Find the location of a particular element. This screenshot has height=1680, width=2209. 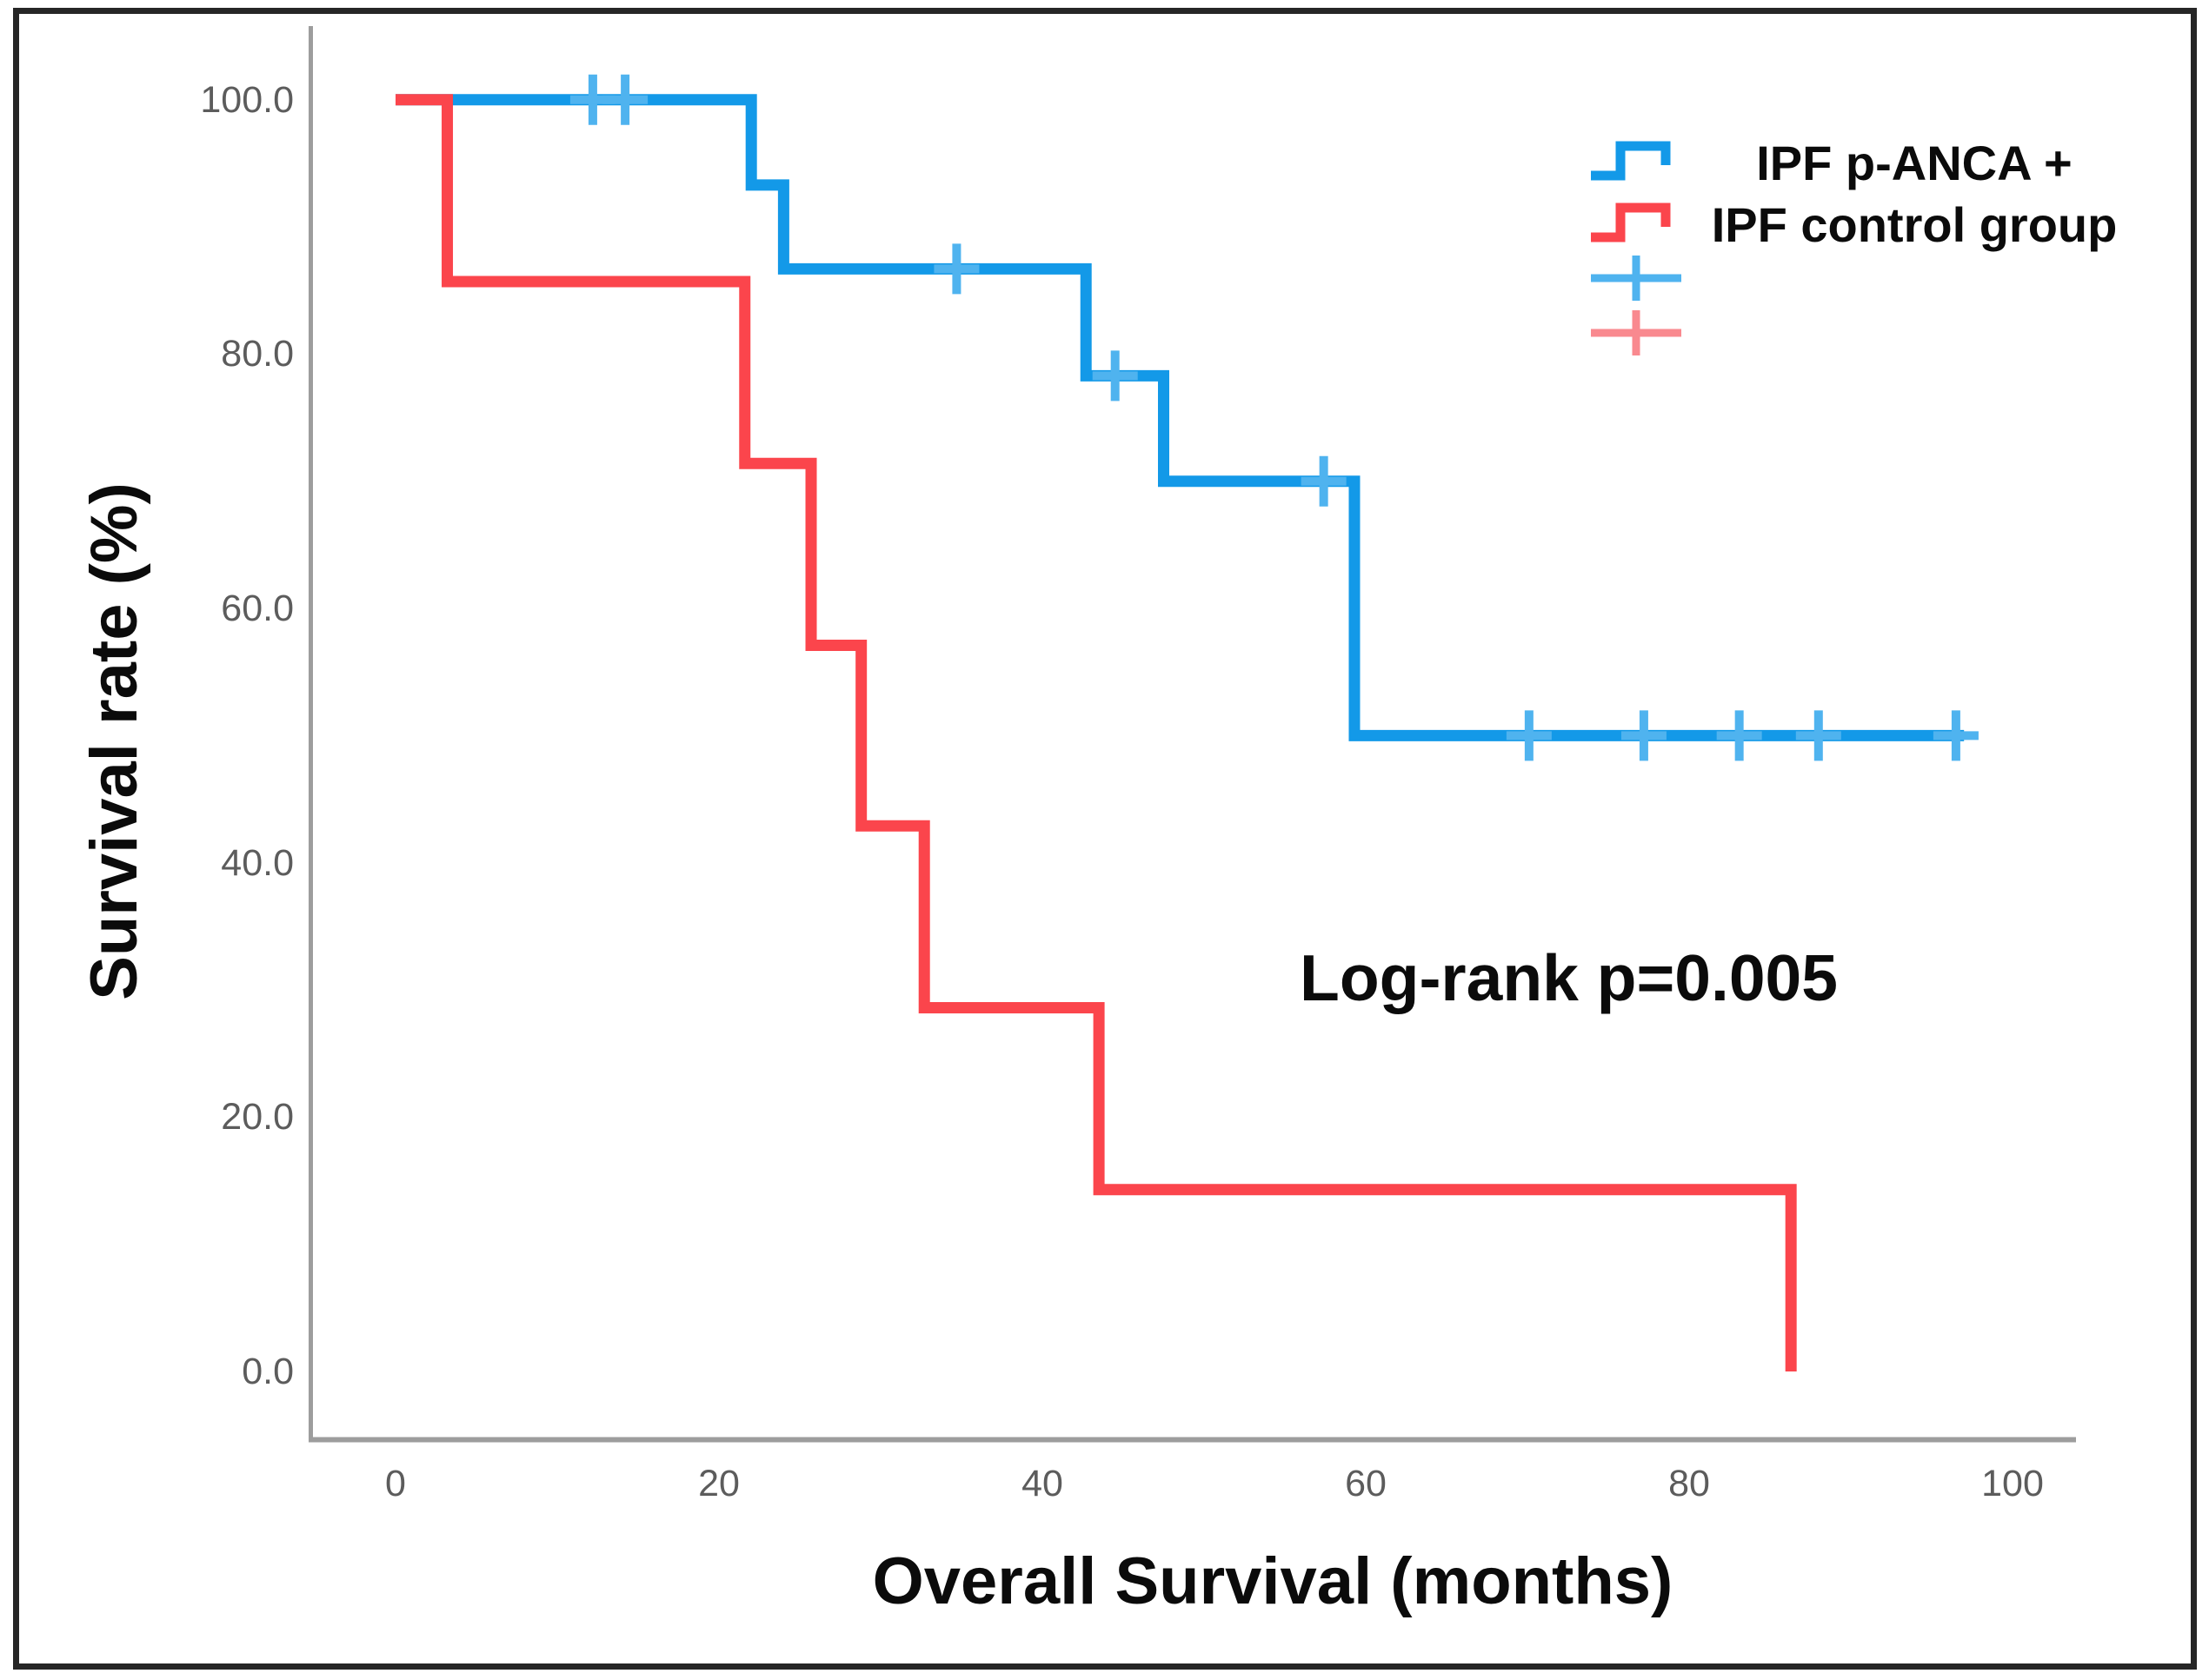

y-tick-label: 40.0 is located at coordinates (257, 862).